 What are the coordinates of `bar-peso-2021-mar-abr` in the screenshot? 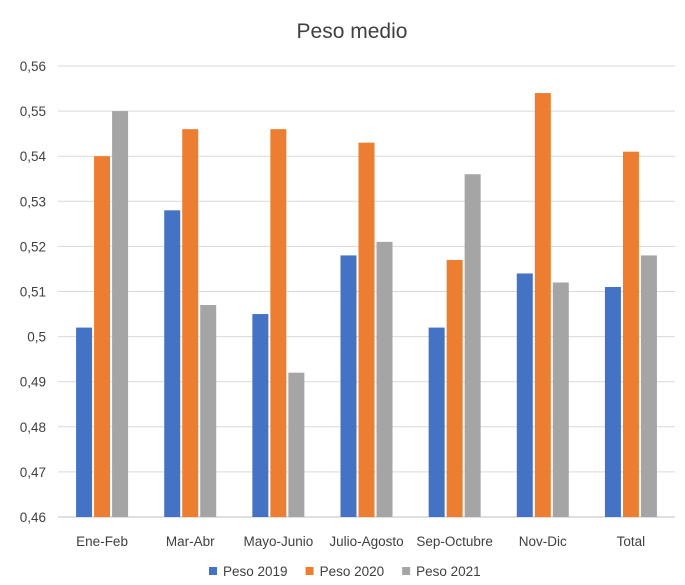 It's located at (208, 411).